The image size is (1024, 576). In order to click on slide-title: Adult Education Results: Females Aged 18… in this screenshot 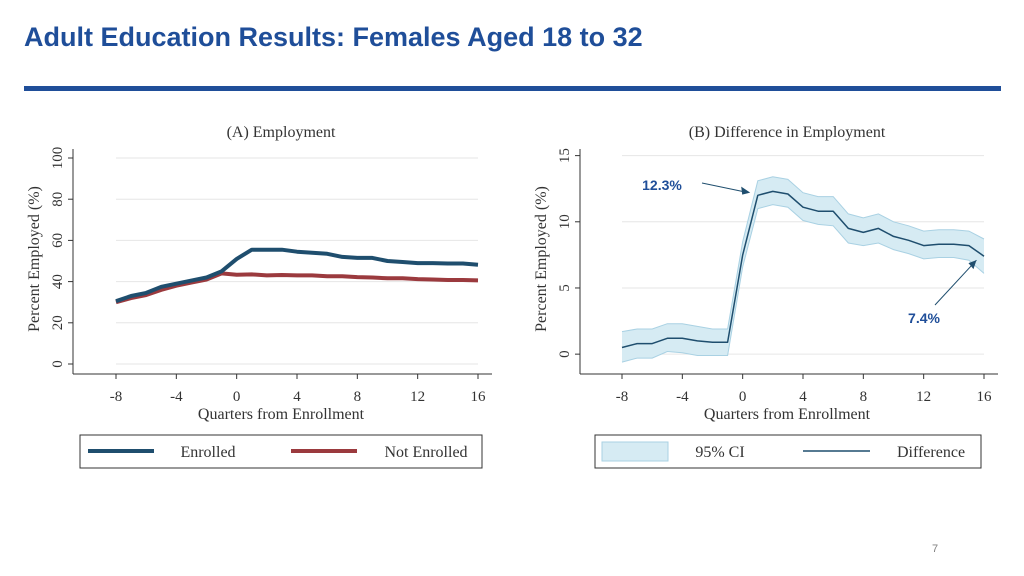, I will do `click(333, 37)`.